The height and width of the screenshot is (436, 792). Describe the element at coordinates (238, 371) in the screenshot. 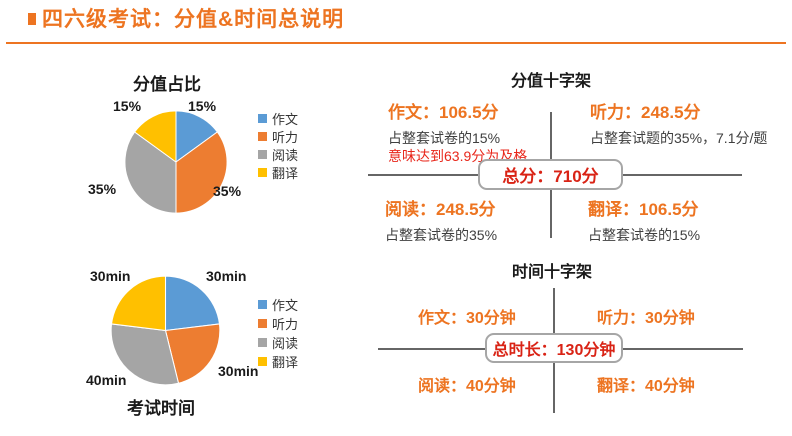

I see `slice-label-listening: 30min` at that location.